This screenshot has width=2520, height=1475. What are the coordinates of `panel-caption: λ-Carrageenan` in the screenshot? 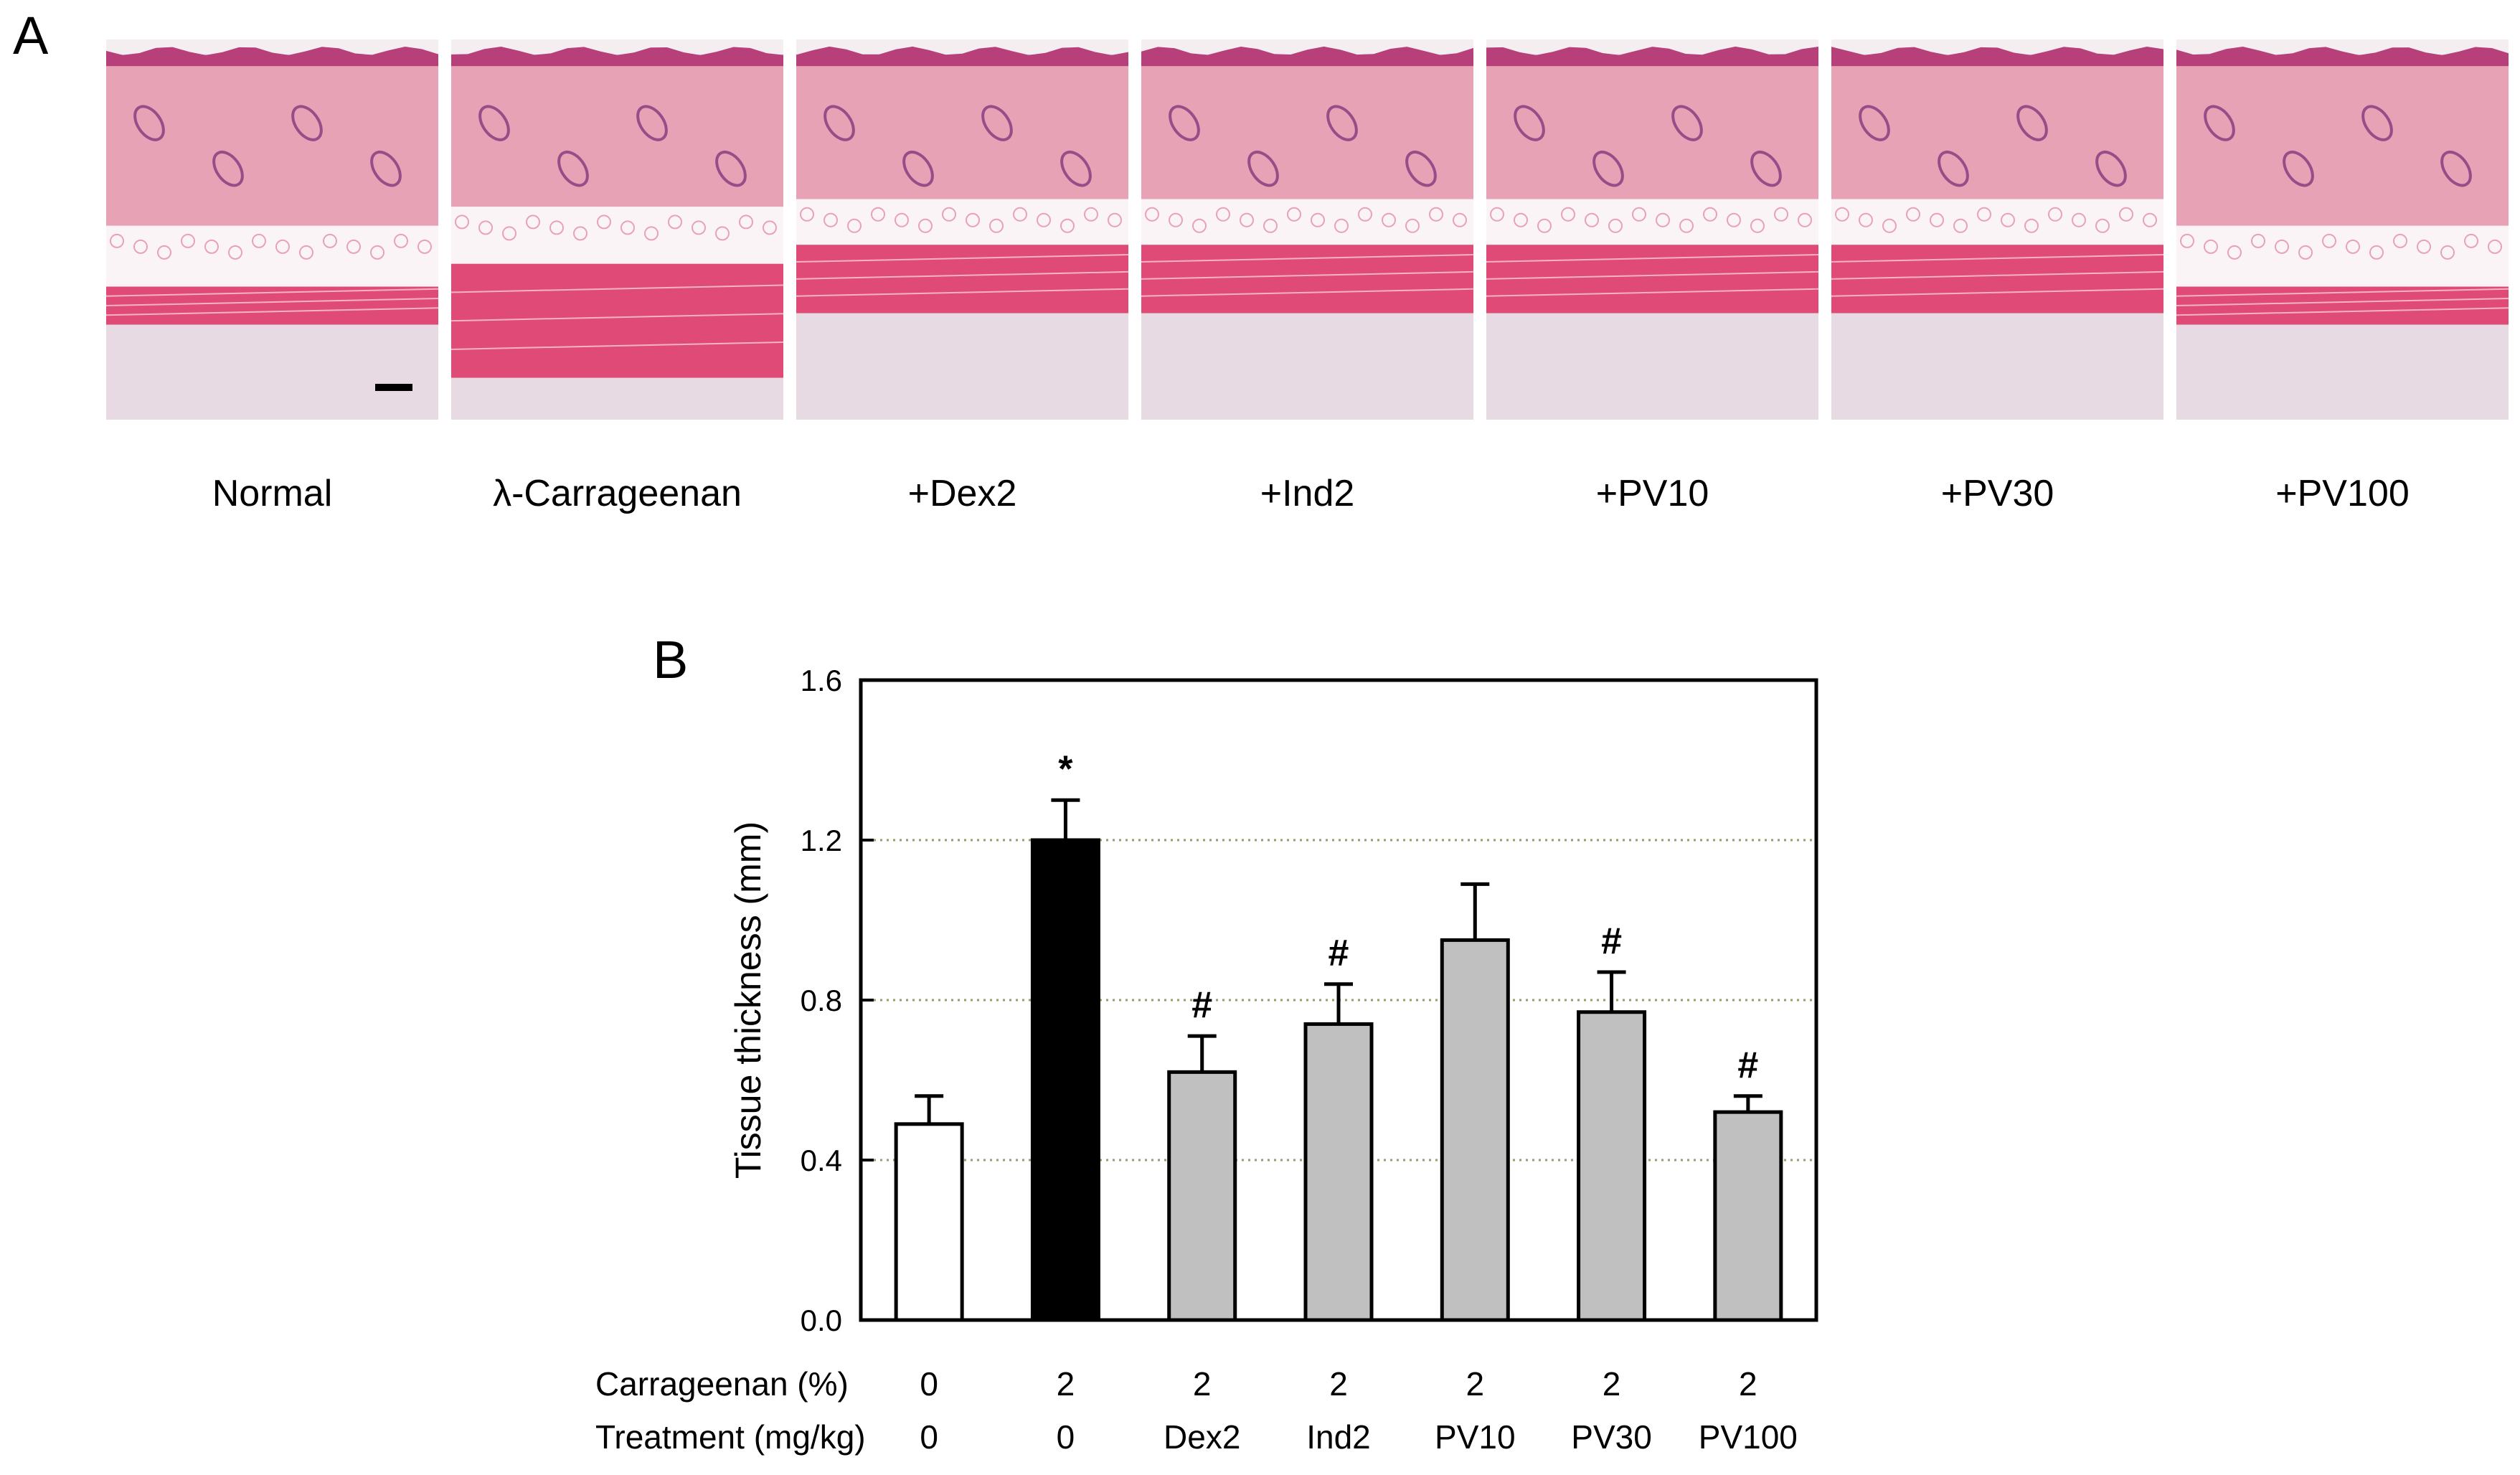 It's located at (617, 493).